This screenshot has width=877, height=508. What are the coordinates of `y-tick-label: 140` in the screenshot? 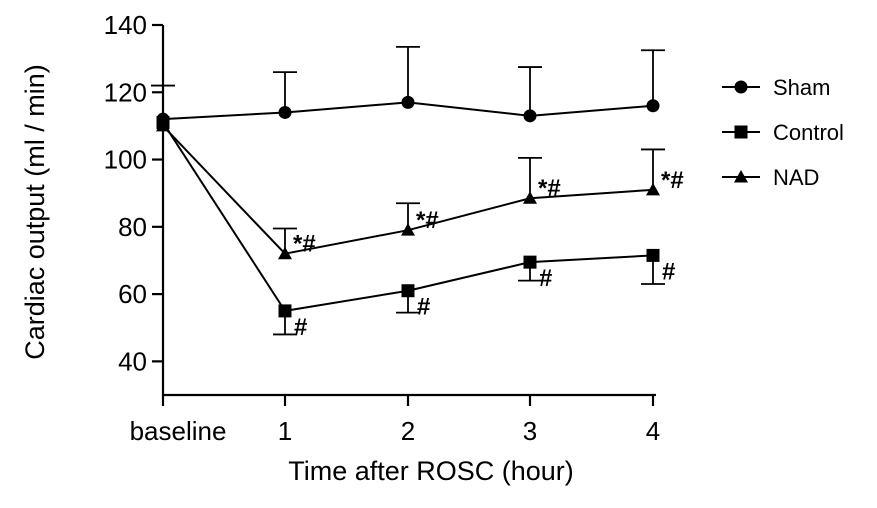 It's located at (125, 25).